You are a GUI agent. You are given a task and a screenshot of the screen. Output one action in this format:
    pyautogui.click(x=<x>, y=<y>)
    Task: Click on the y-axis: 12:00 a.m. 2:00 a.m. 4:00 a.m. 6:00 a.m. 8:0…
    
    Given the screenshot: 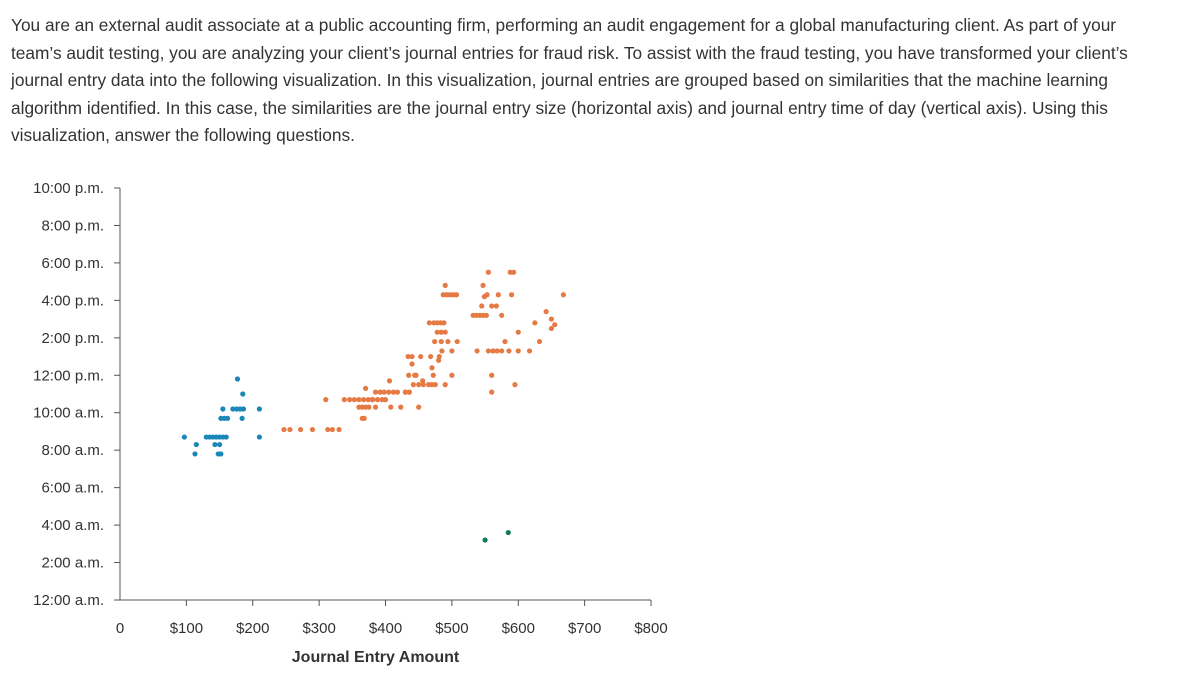 What is the action you would take?
    pyautogui.click(x=77, y=394)
    